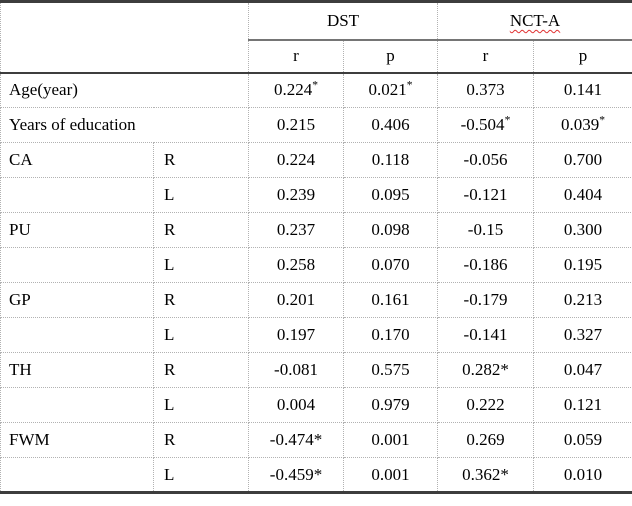 The width and height of the screenshot is (632, 506). What do you see at coordinates (390, 230) in the screenshot?
I see `value-cell: 0.098` at bounding box center [390, 230].